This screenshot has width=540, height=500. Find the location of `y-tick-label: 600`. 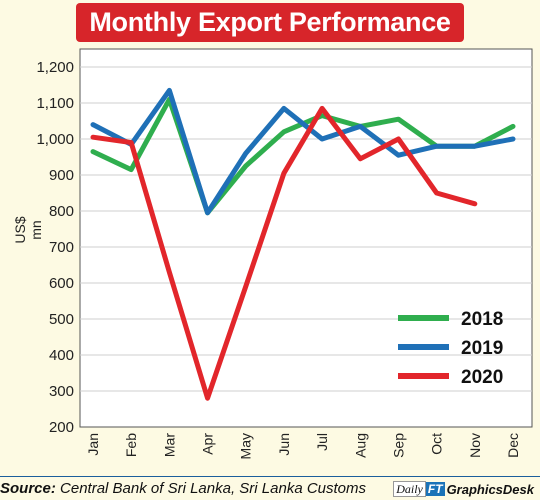

y-tick-label: 600 is located at coordinates (61, 283).